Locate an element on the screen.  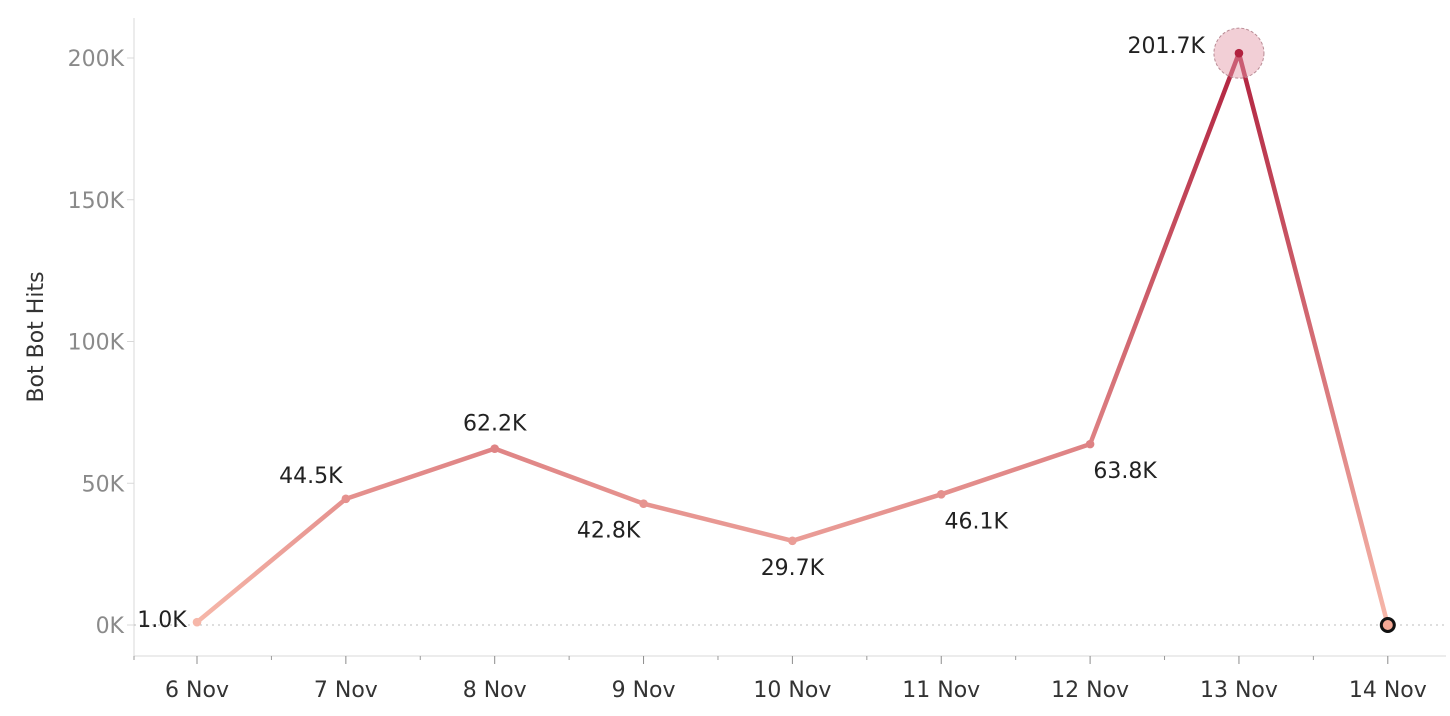
data-label: 62.2K is located at coordinates (495, 424).